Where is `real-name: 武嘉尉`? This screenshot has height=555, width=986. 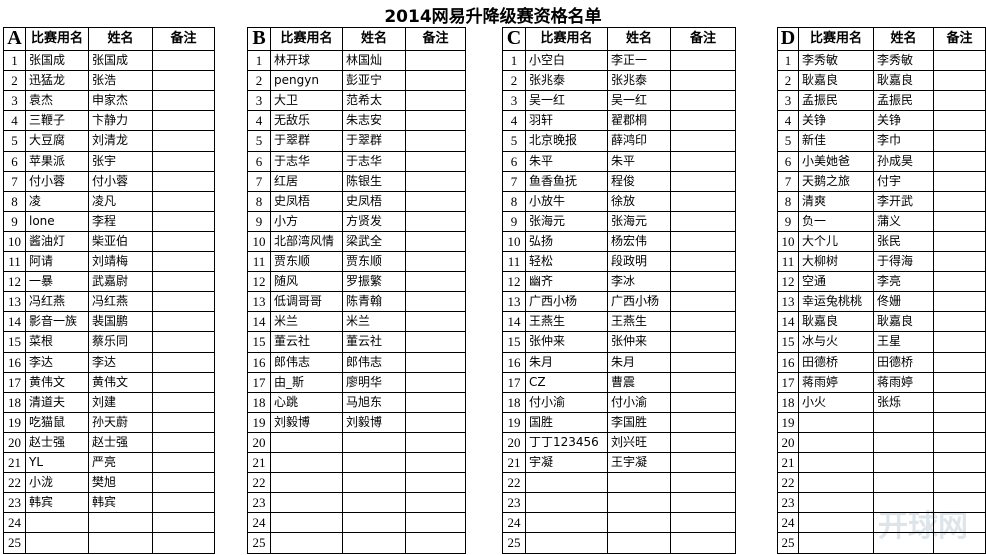 real-name: 武嘉尉 is located at coordinates (120, 281).